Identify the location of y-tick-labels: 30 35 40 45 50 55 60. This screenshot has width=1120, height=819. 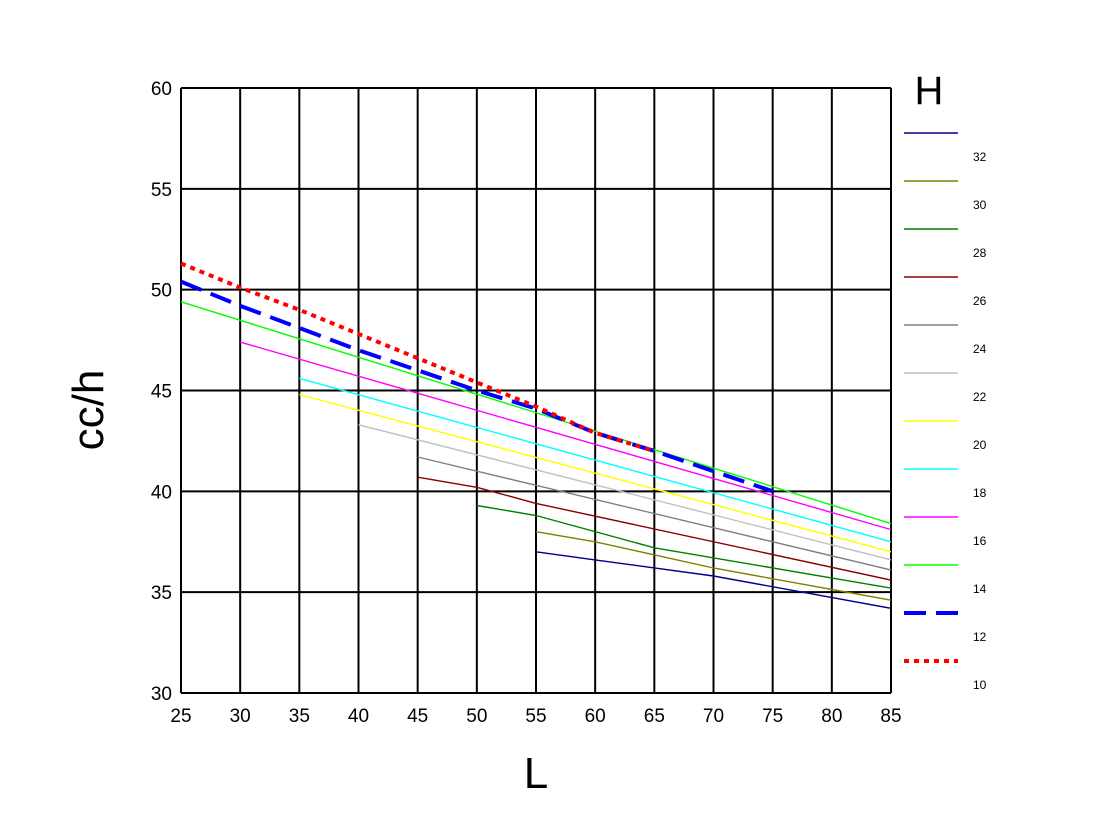
(161, 392).